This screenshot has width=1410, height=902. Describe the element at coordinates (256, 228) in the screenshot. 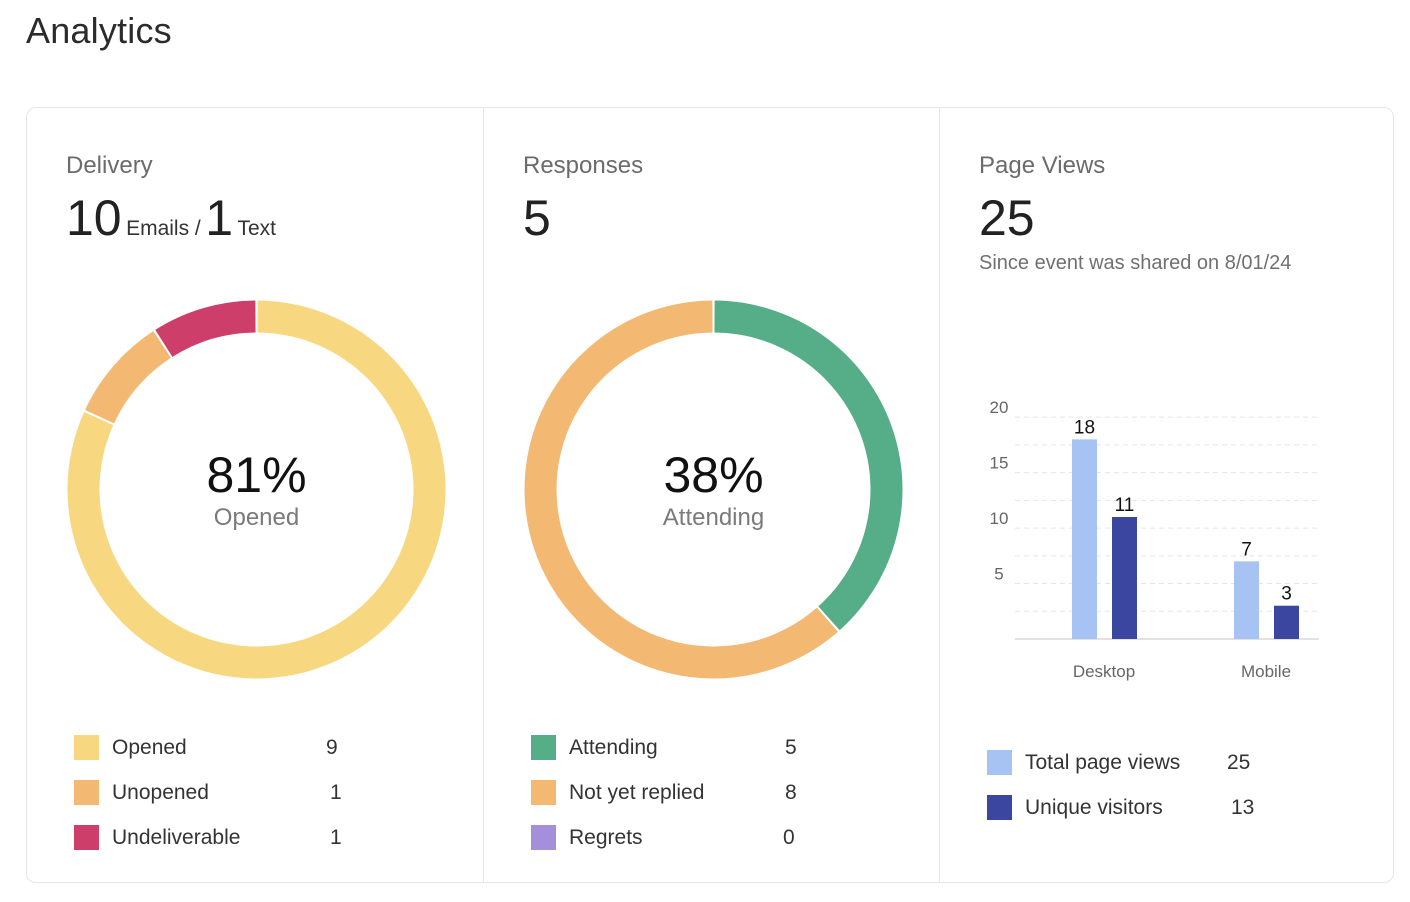

I see `texts-label: Text` at that location.